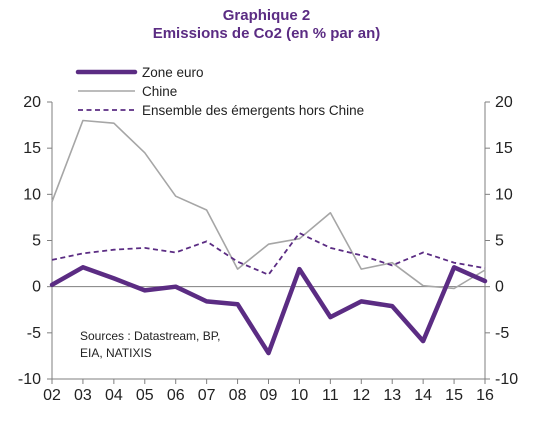 The width and height of the screenshot is (533, 421). What do you see at coordinates (207, 395) in the screenshot?
I see `x-tick-label: 07` at bounding box center [207, 395].